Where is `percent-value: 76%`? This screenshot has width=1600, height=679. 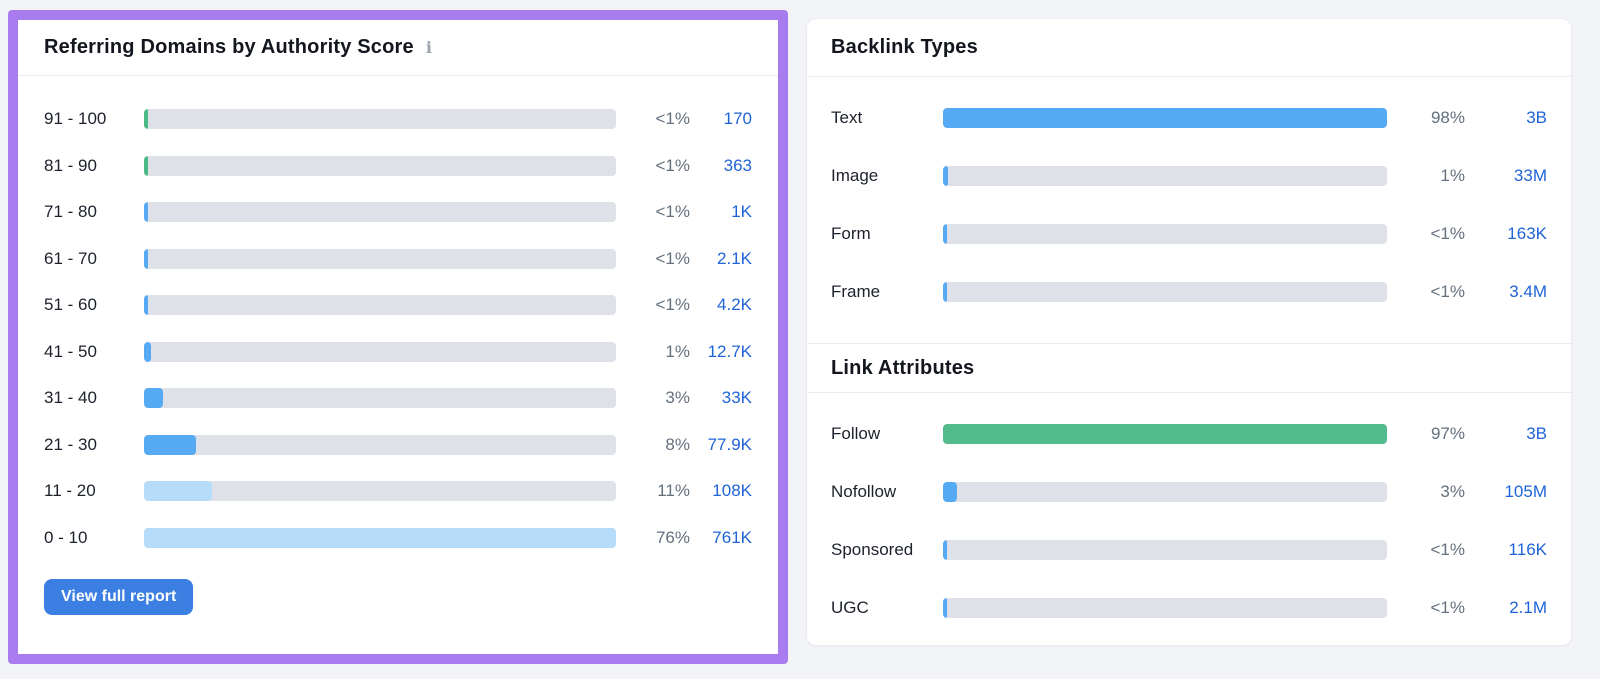
percent-value: 76% is located at coordinates (672, 537).